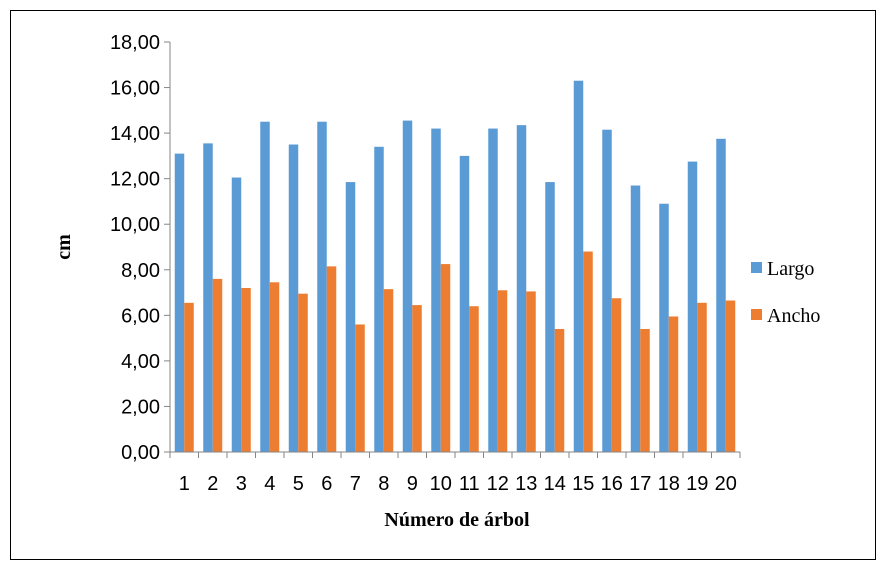  I want to click on x-axis-title: Número de árbol, so click(457, 520).